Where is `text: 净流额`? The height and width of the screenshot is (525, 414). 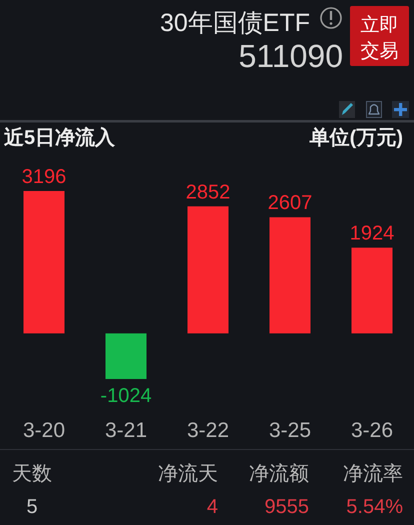 text: 净流额 is located at coordinates (279, 474).